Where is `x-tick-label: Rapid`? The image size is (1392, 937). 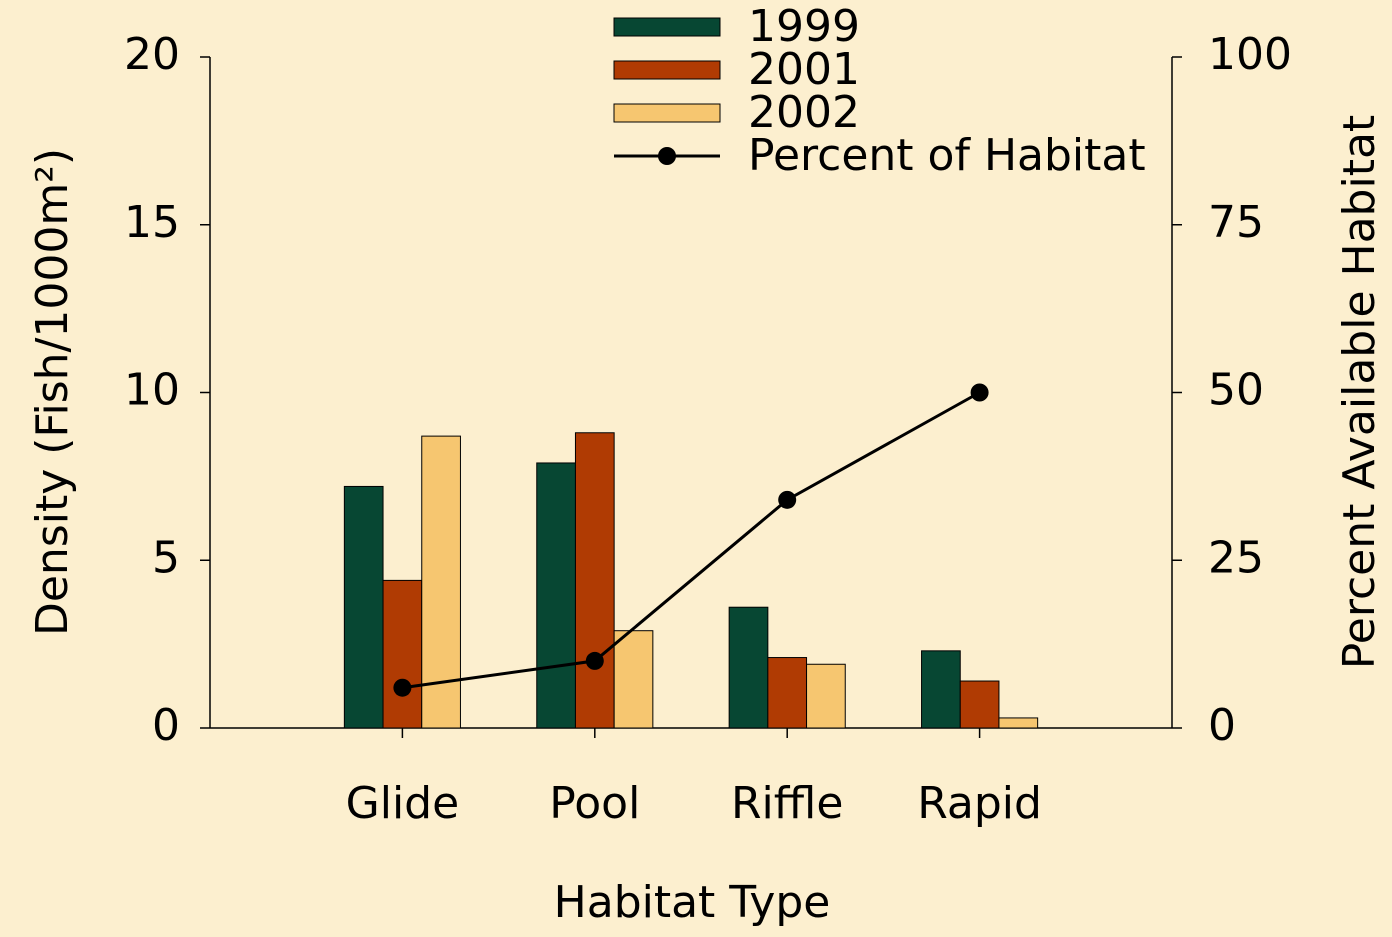
x-tick-label: Rapid is located at coordinates (979, 803).